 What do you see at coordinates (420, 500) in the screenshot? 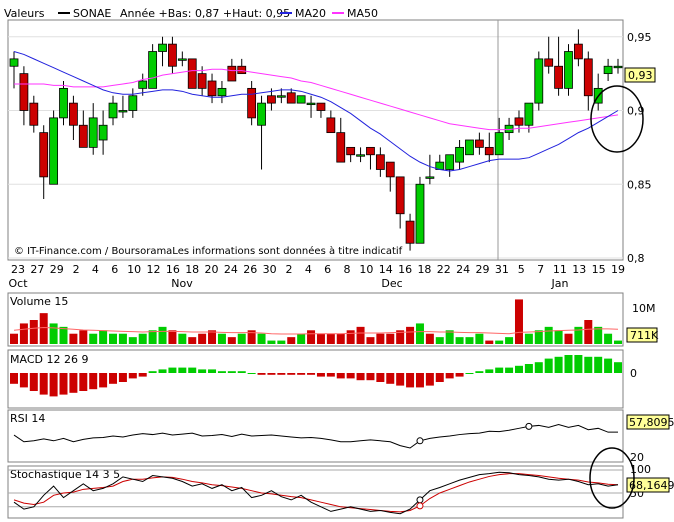
I see `stoch-k-marker` at bounding box center [420, 500].